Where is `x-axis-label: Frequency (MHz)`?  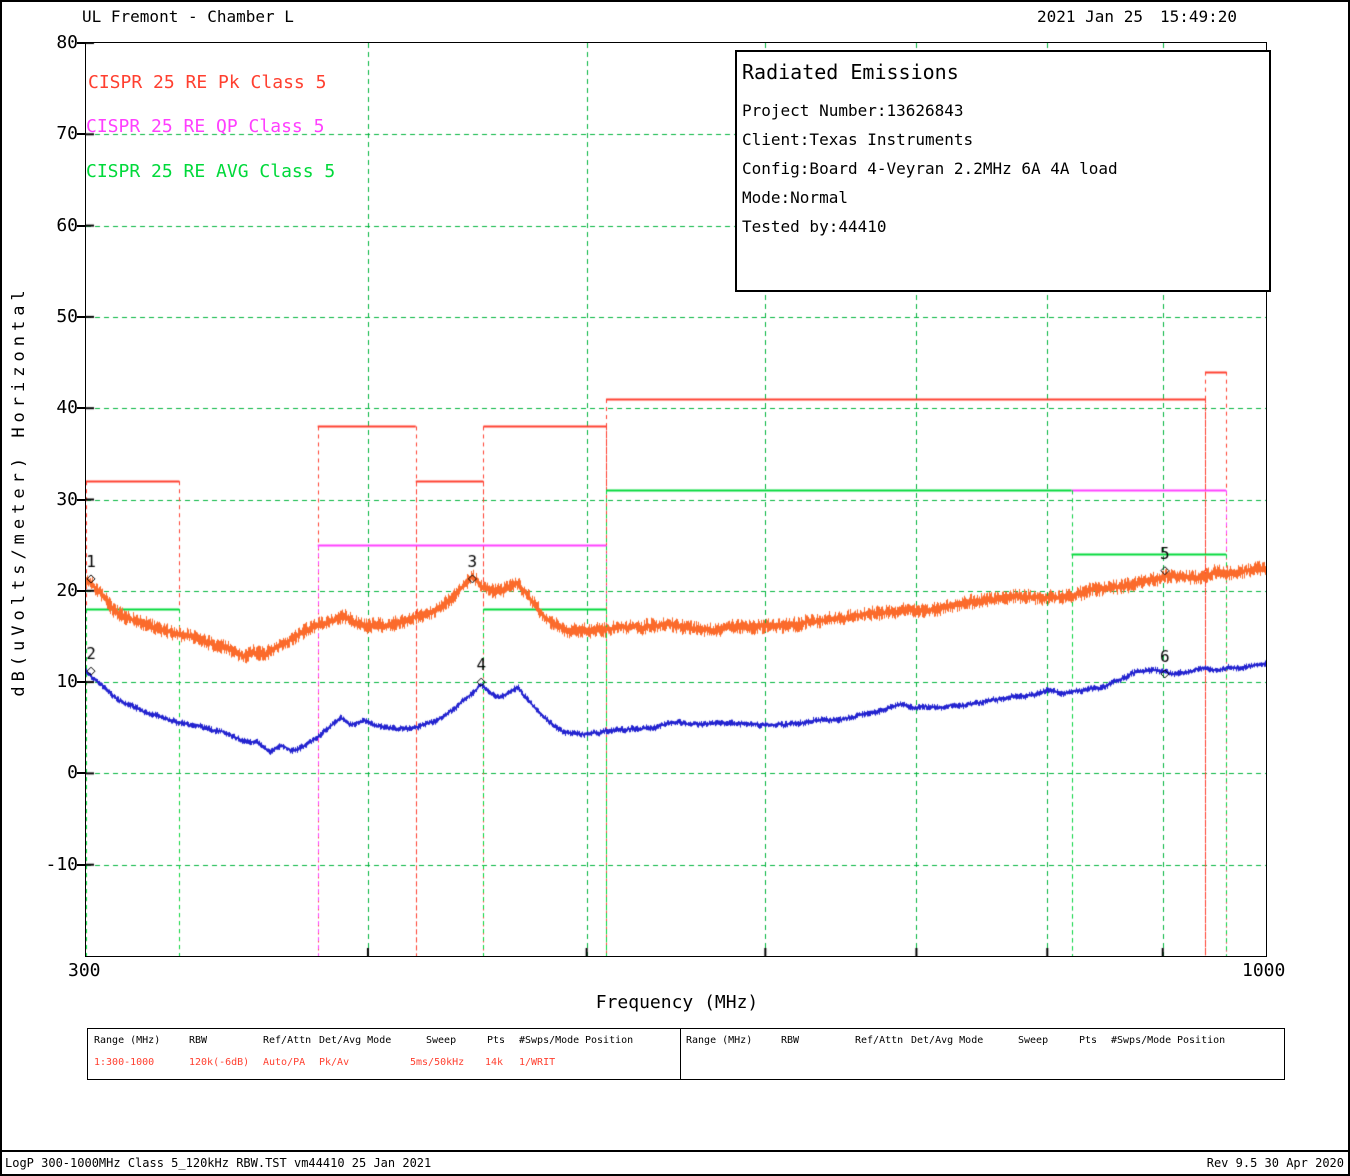
x-axis-label: Frequency (MHz) is located at coordinates (677, 1002).